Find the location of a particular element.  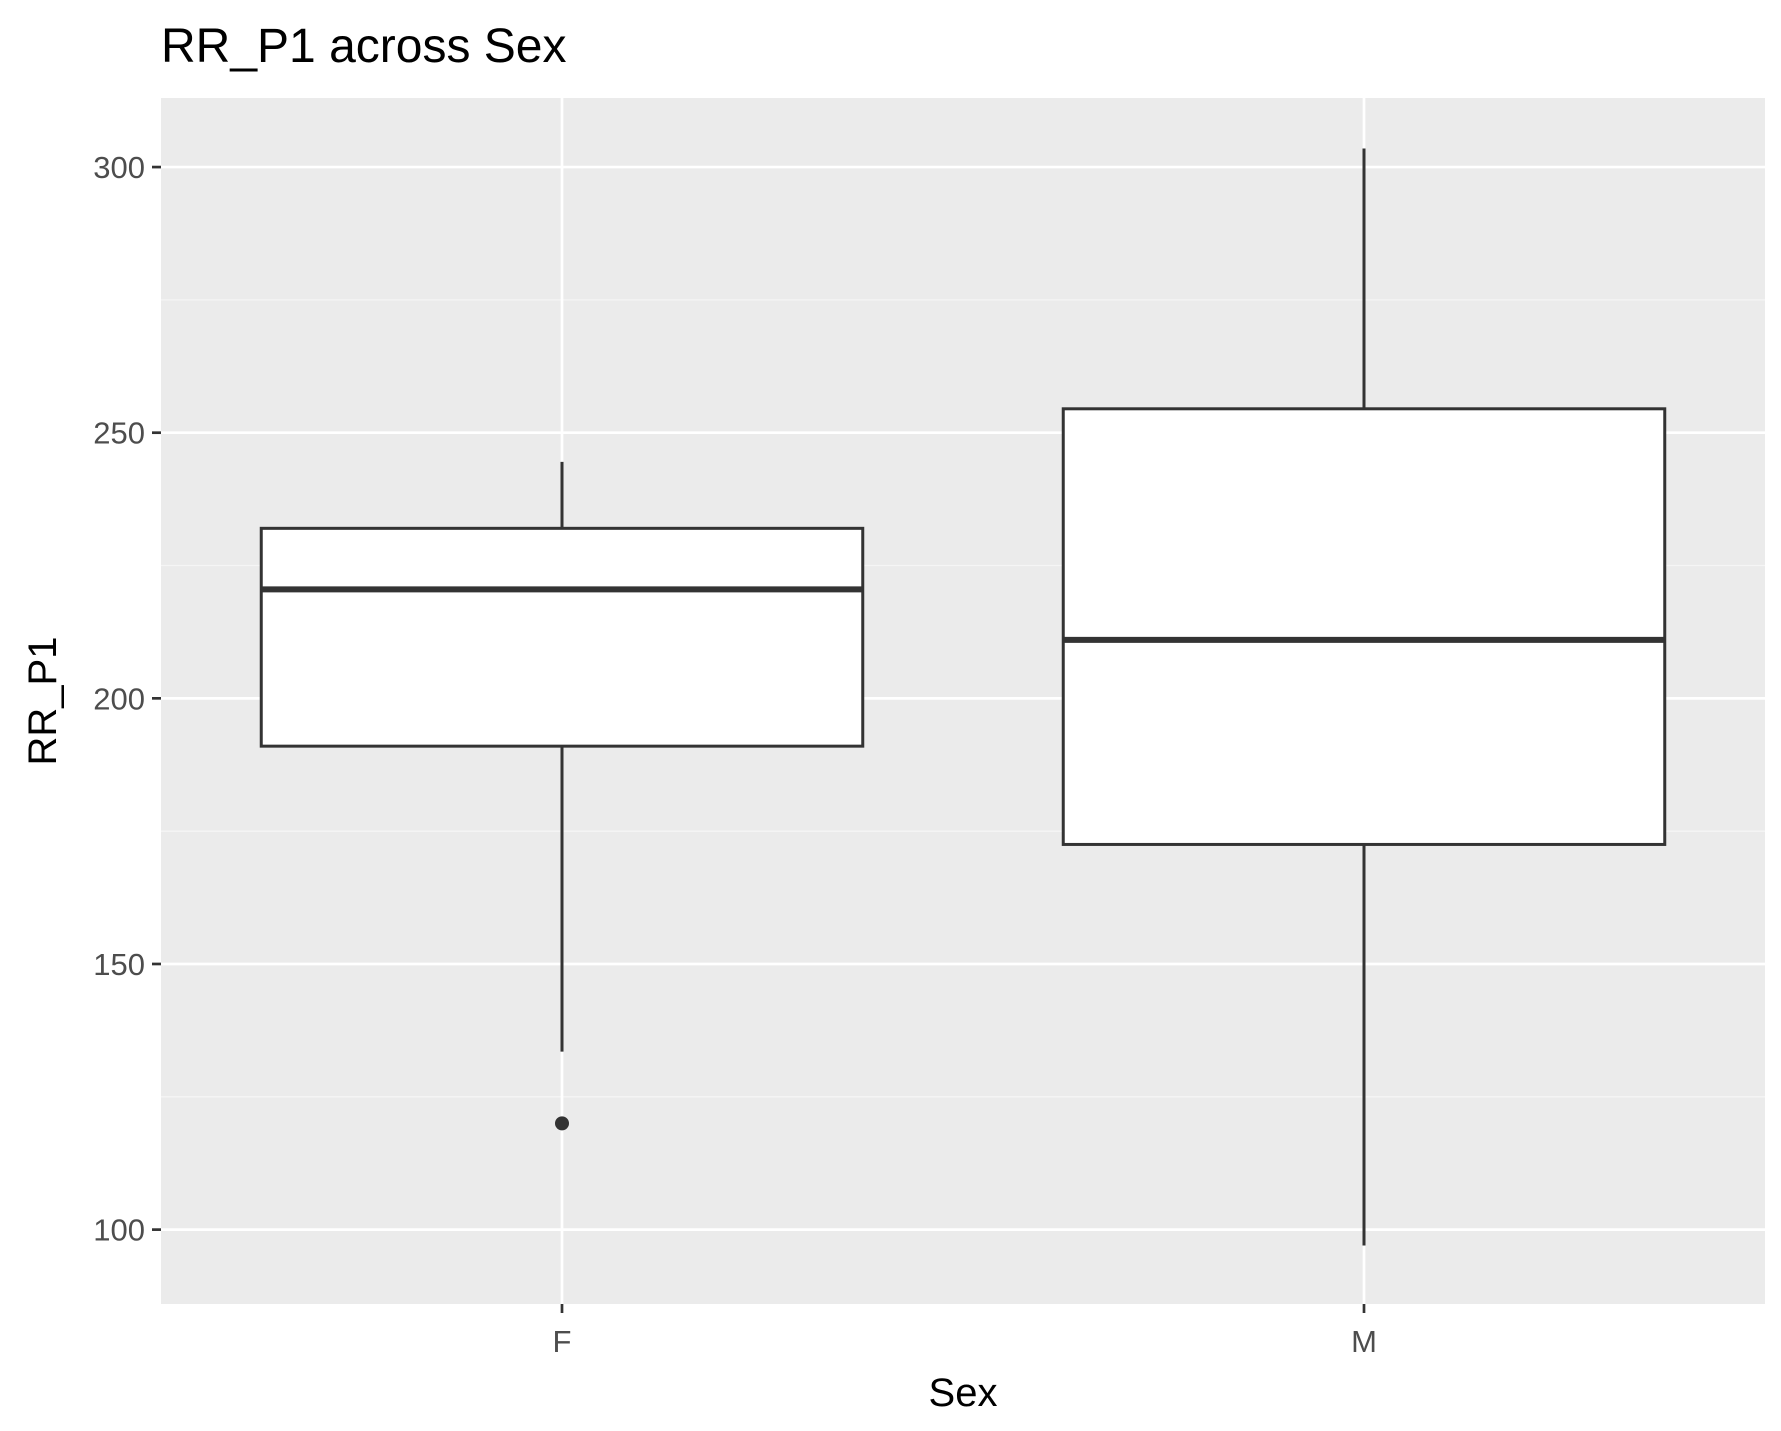

y-tick-label: 200 is located at coordinates (119, 698).